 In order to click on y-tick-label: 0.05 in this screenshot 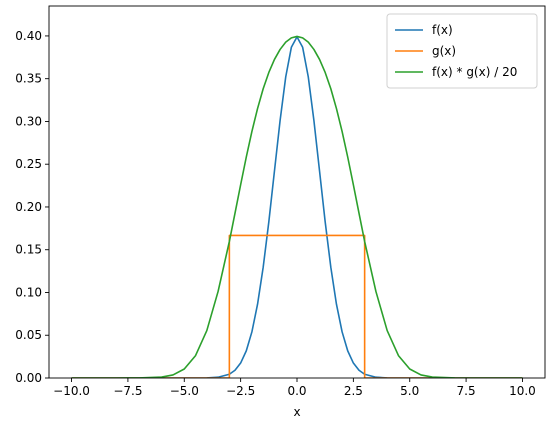, I will do `click(28, 335)`.